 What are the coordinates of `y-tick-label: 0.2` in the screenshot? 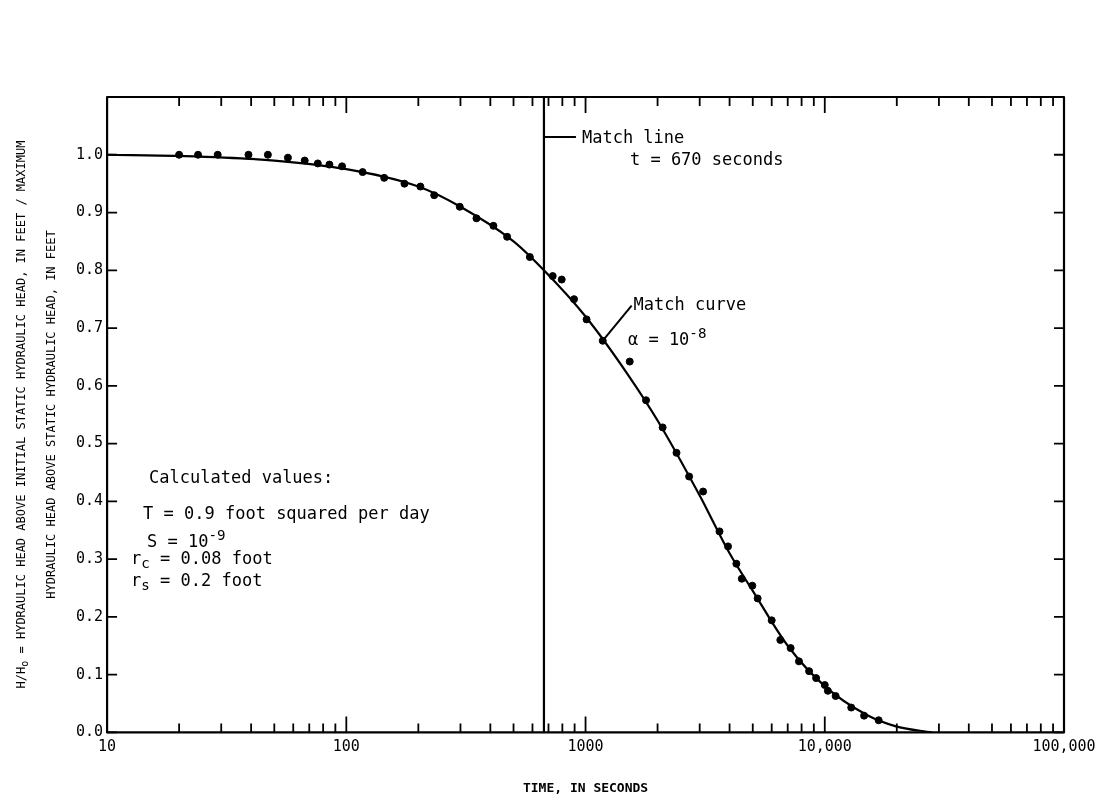 It's located at (90, 615).